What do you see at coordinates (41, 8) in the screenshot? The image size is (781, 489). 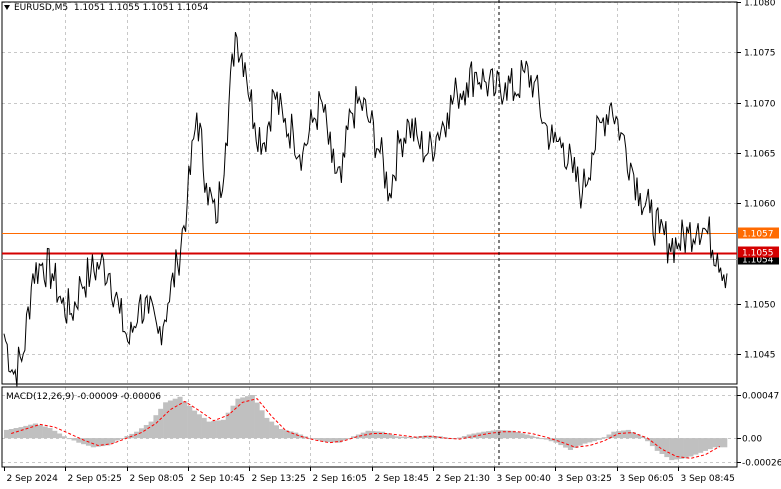 I see `symbol-name: EURUSD,M5` at bounding box center [41, 8].